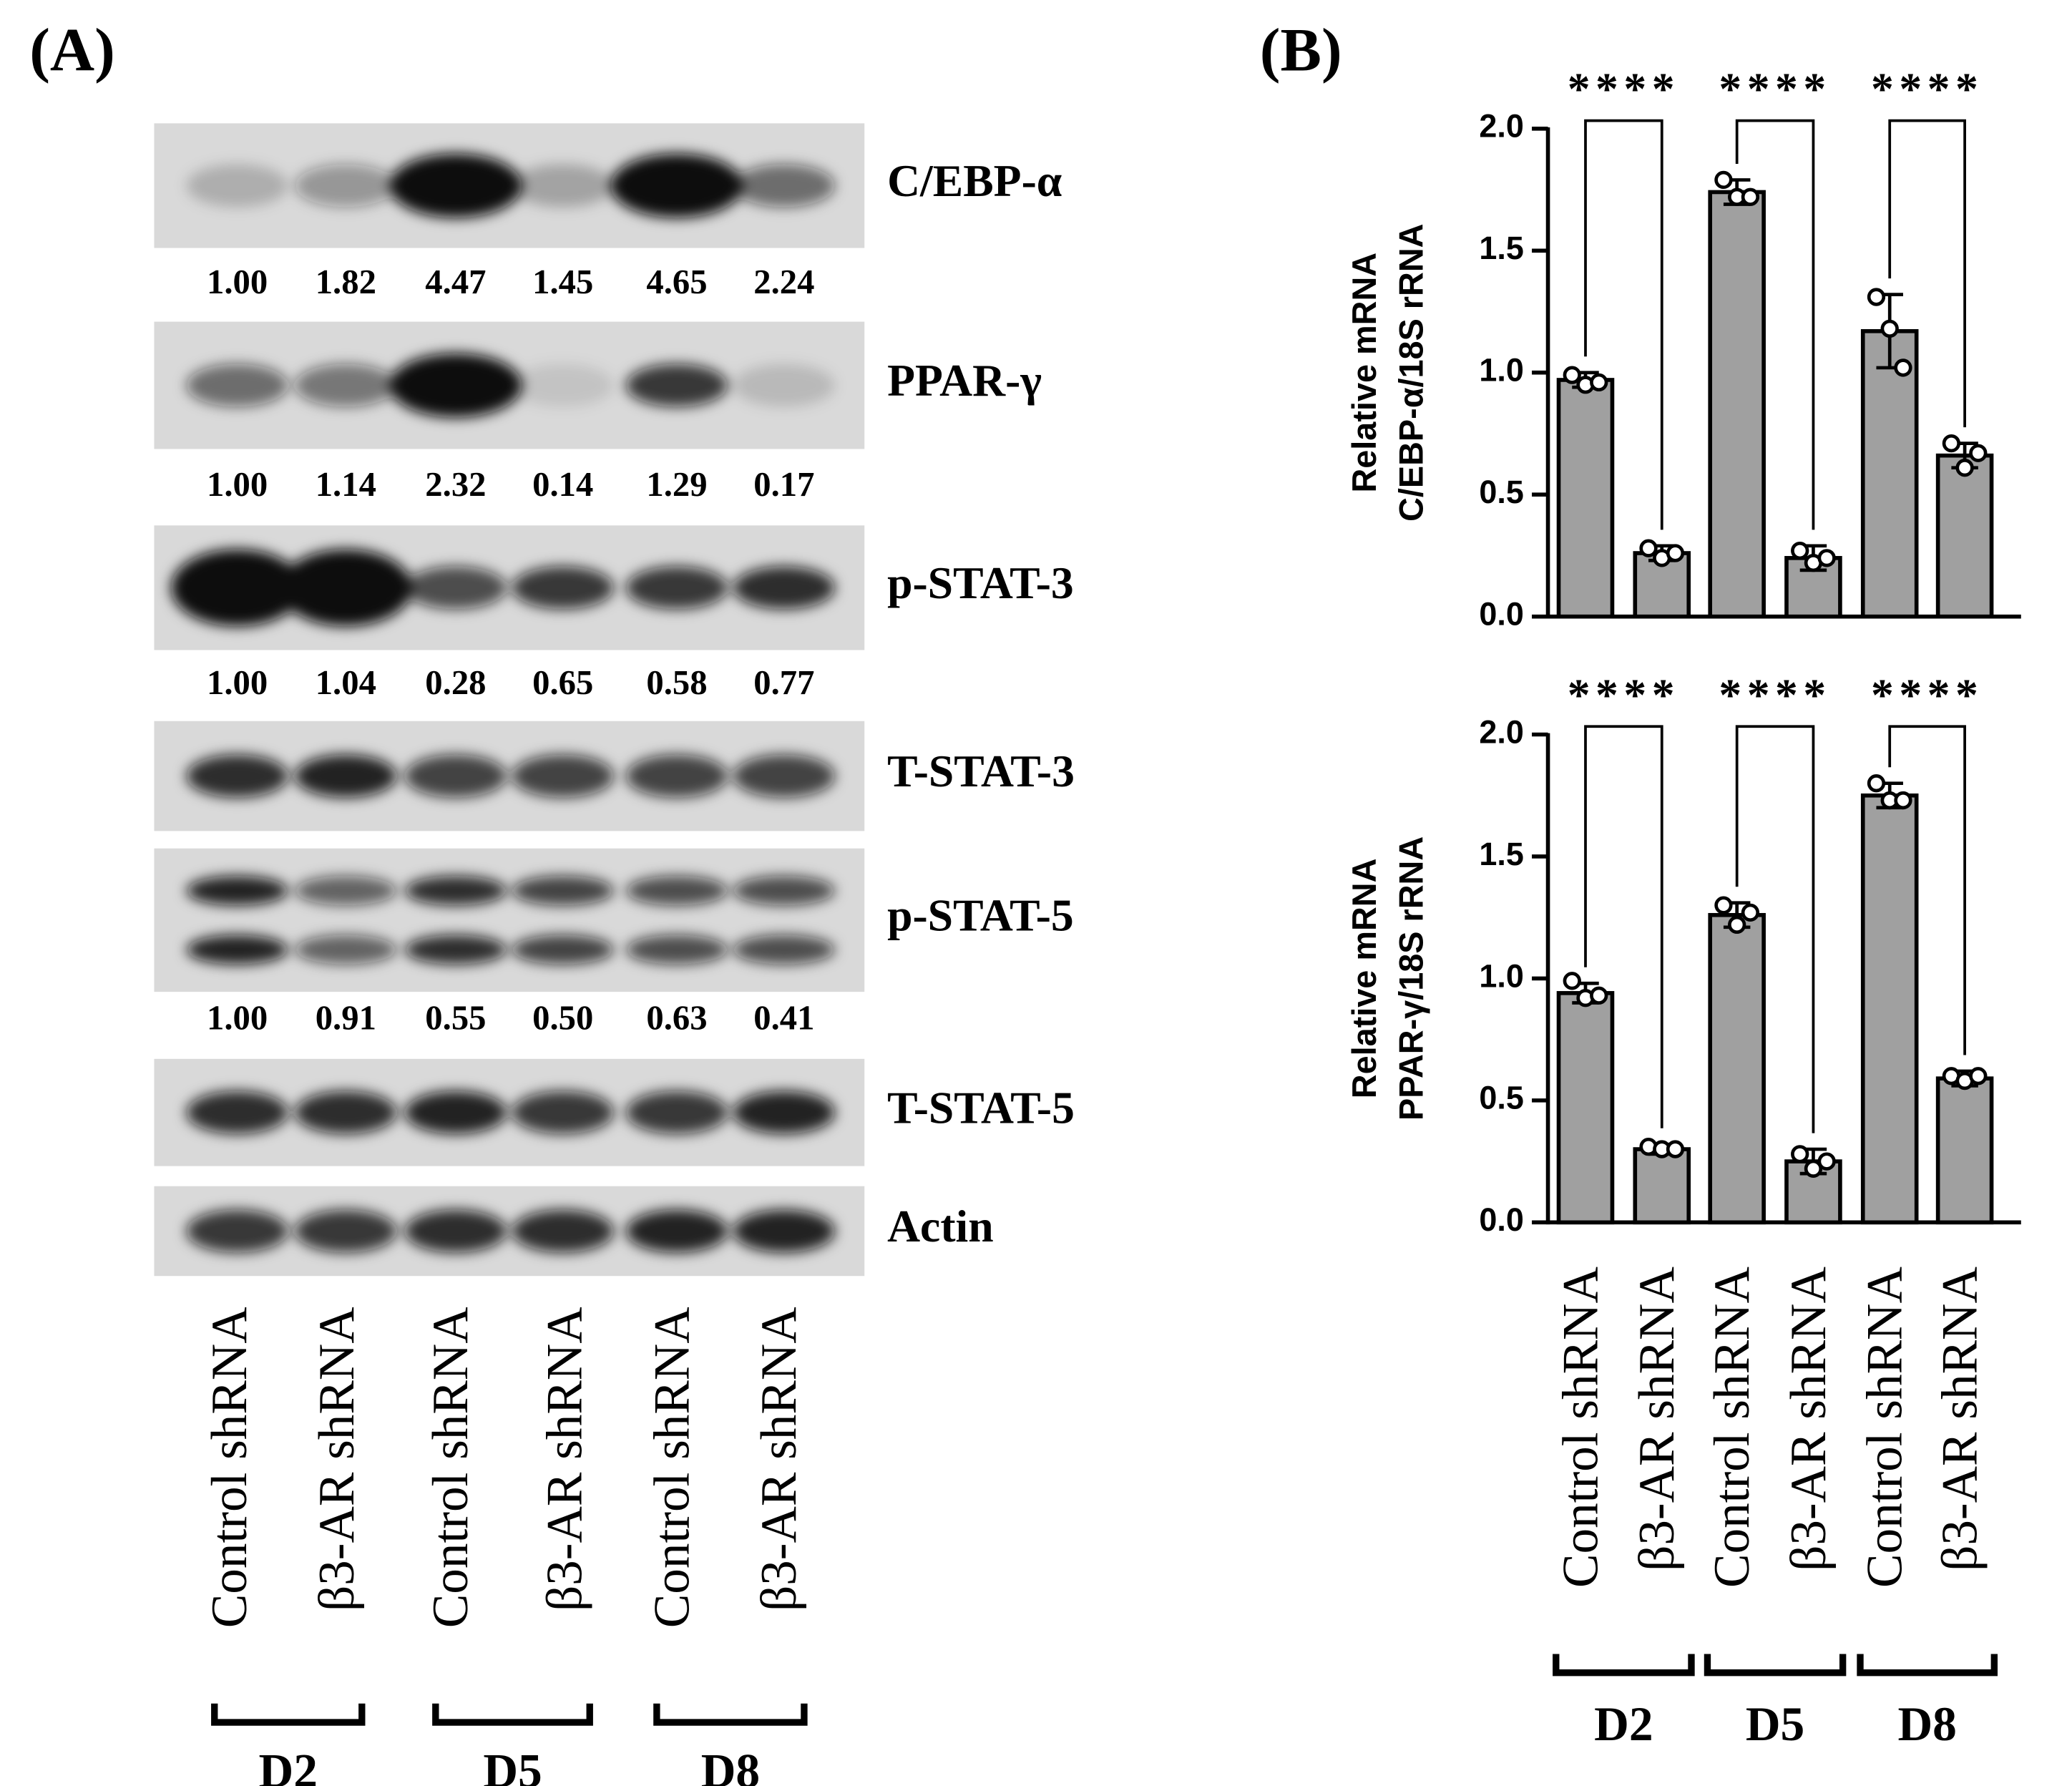  Describe the element at coordinates (784, 682) in the screenshot. I see `quant-value: 0.77` at that location.